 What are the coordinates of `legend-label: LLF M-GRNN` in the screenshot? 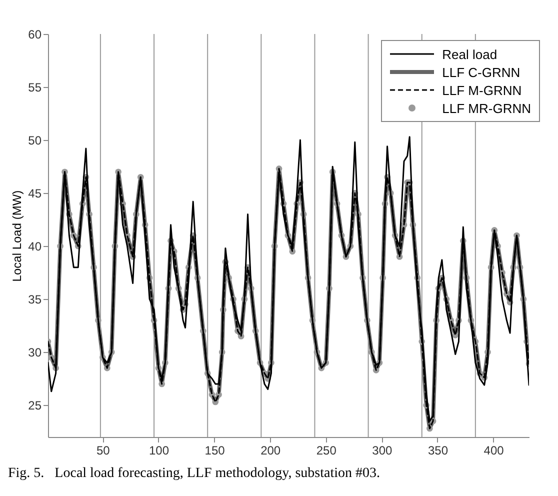 It's located at (482, 90).